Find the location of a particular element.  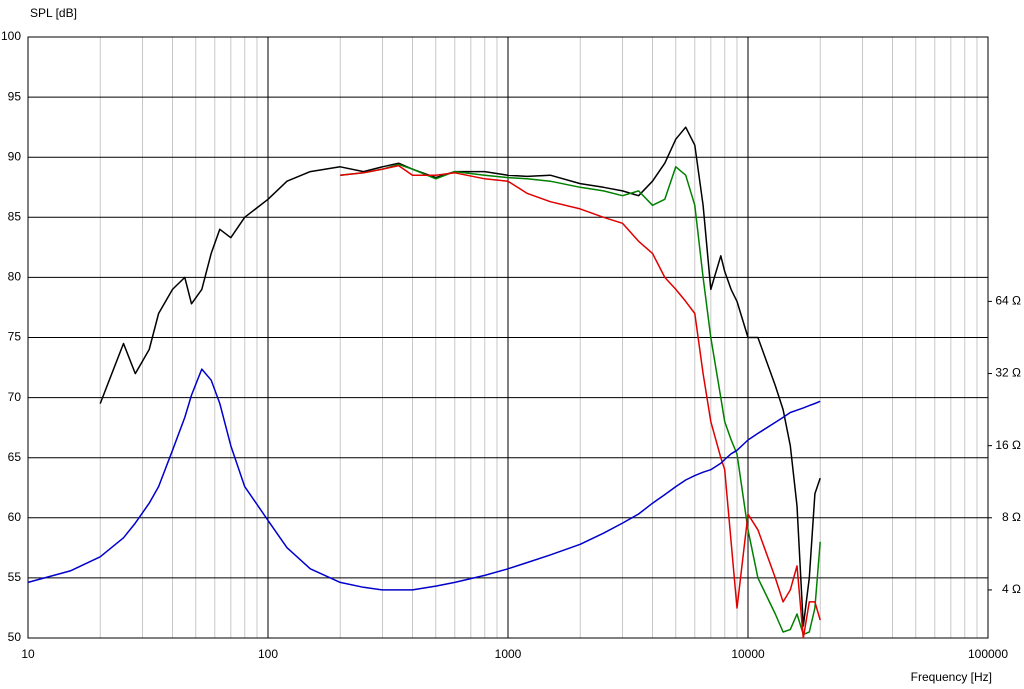

x-tick-label: 10 is located at coordinates (28, 654).